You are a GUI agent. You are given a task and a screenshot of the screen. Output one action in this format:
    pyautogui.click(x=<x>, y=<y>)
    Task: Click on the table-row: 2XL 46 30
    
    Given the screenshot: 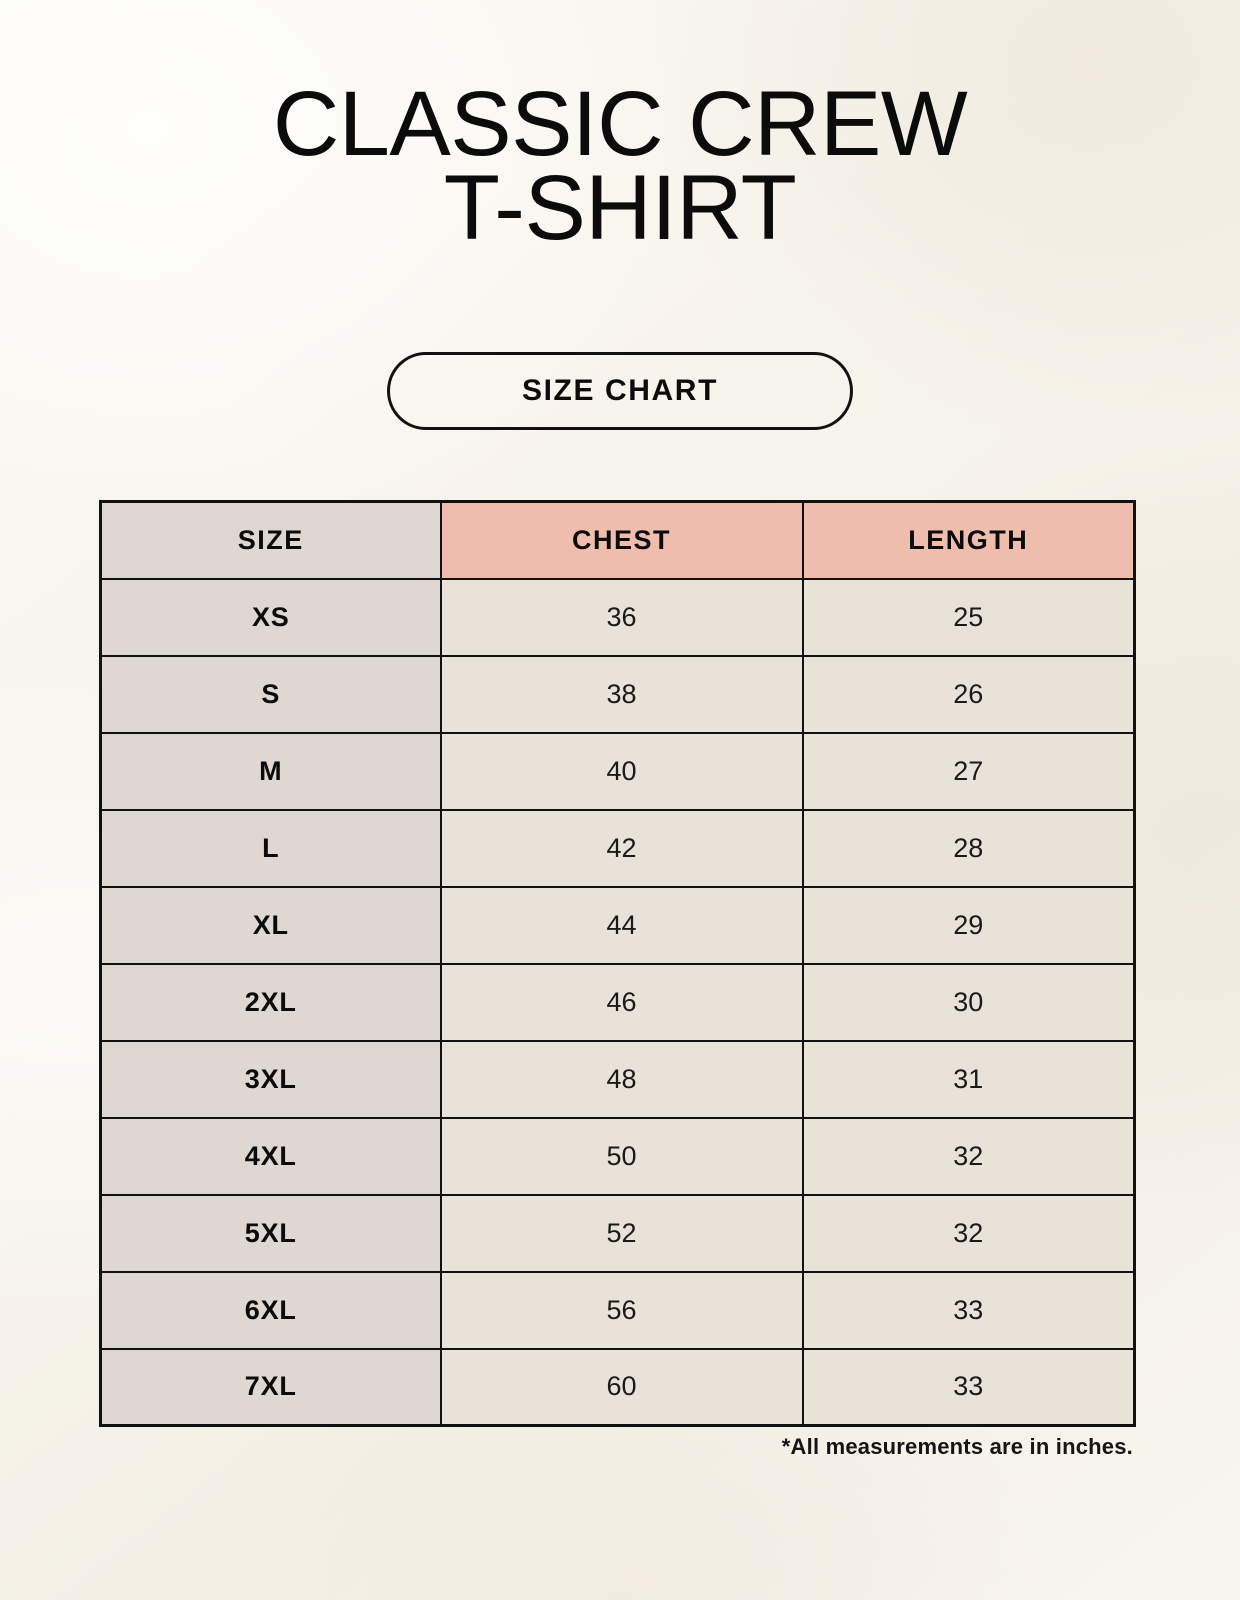 What is the action you would take?
    pyautogui.click(x=617, y=1002)
    